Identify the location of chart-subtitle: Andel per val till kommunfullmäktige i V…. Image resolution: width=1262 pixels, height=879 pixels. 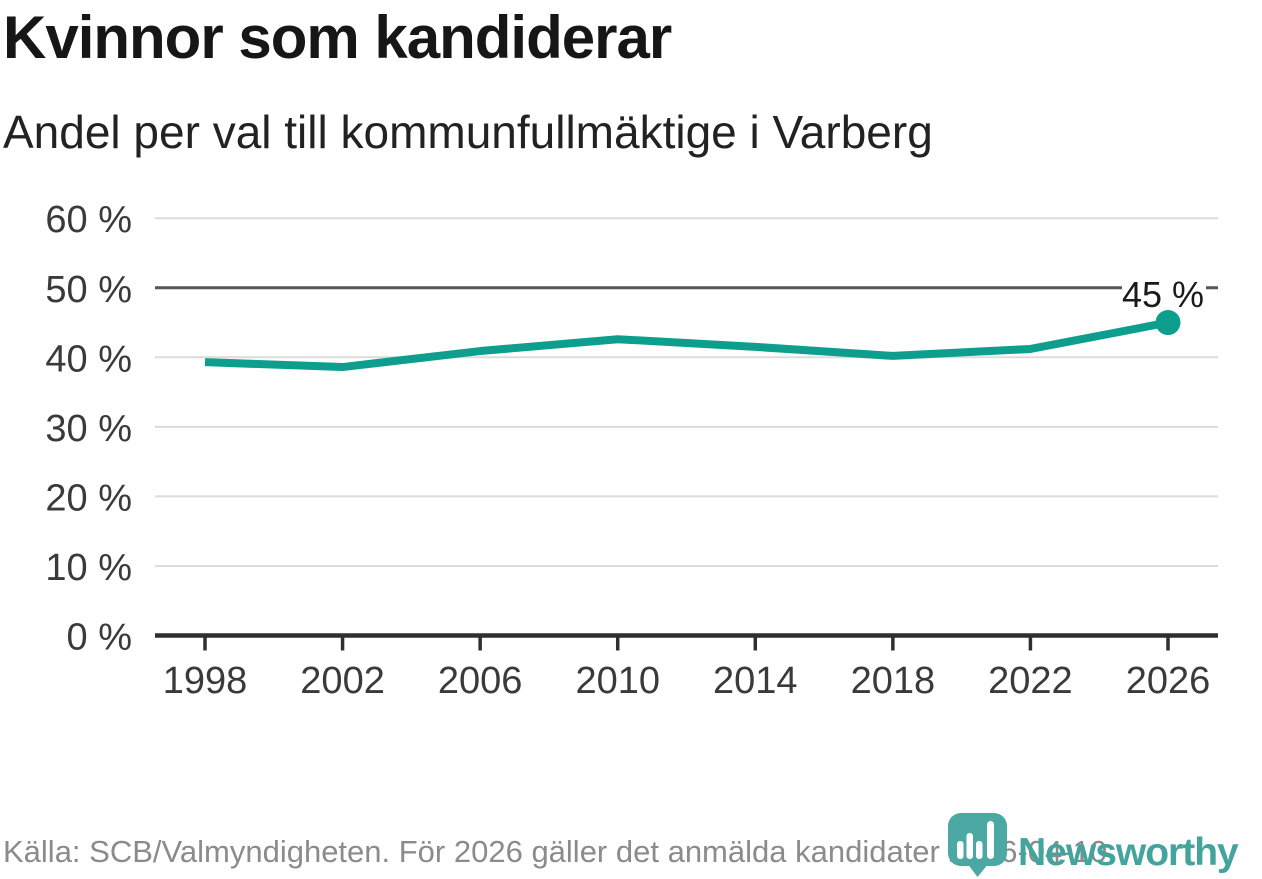
(468, 132).